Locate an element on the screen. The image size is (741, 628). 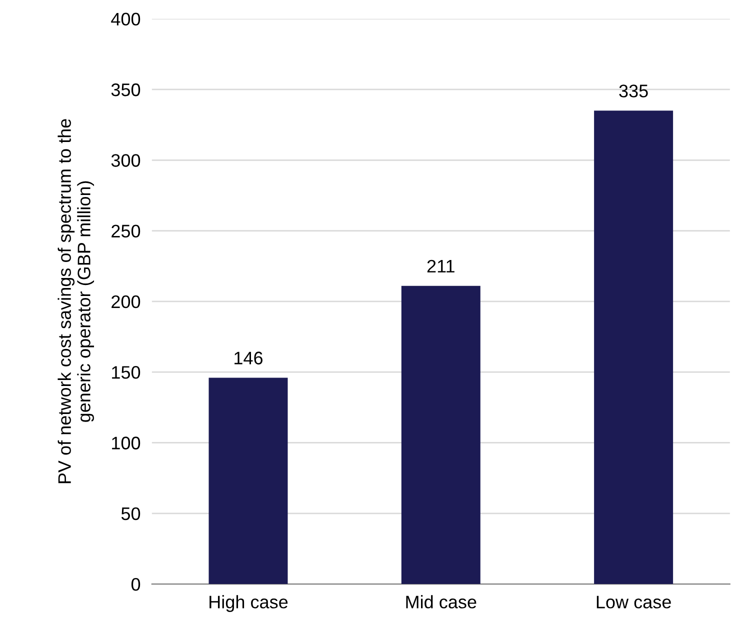
y-tick-label: 100 is located at coordinates (126, 443).